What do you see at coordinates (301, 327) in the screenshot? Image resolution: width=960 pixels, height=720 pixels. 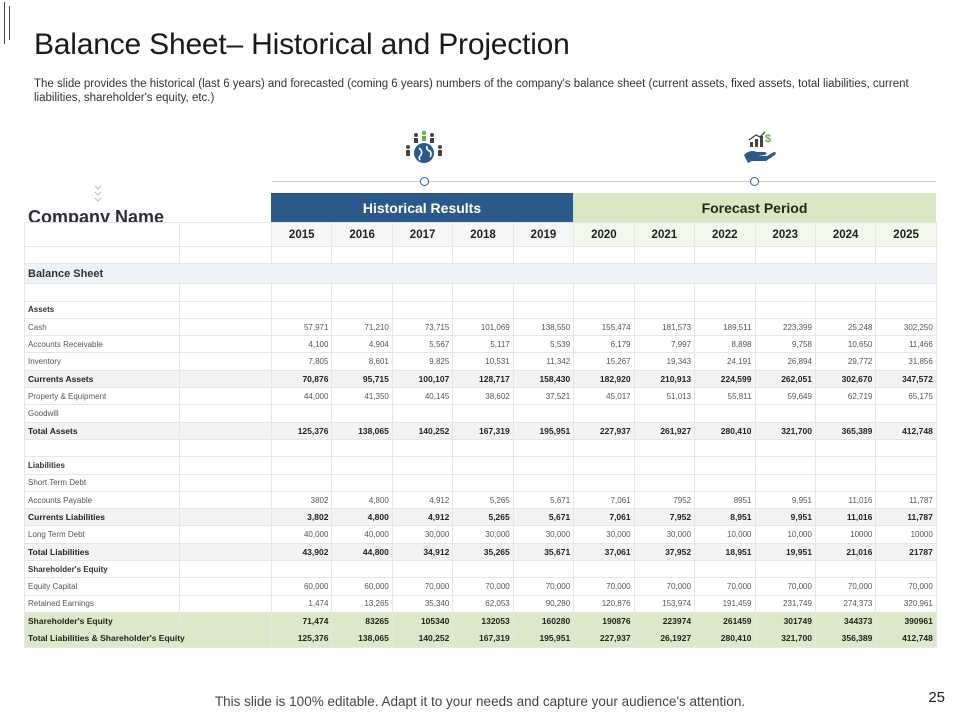 I see `value-cell: 57,971` at bounding box center [301, 327].